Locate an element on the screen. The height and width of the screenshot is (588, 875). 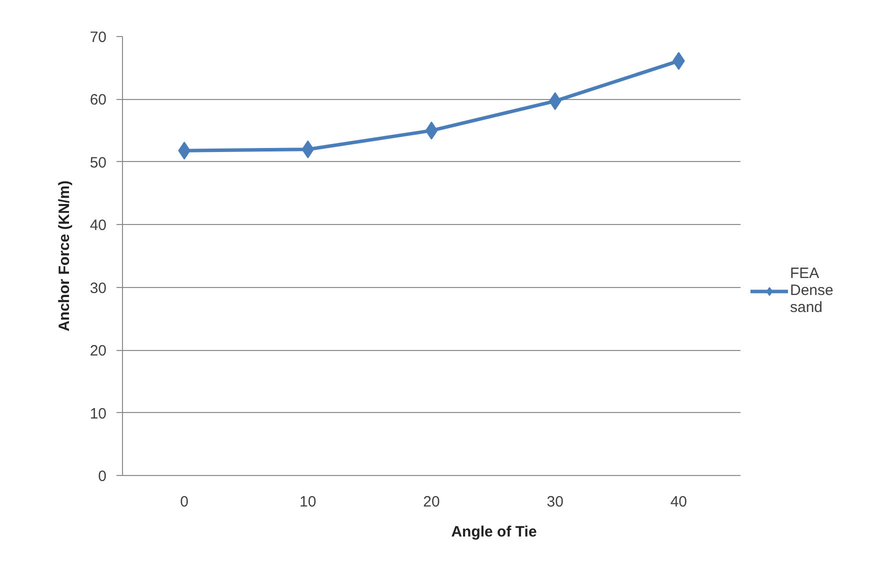
x-tick-label: 20 is located at coordinates (431, 502).